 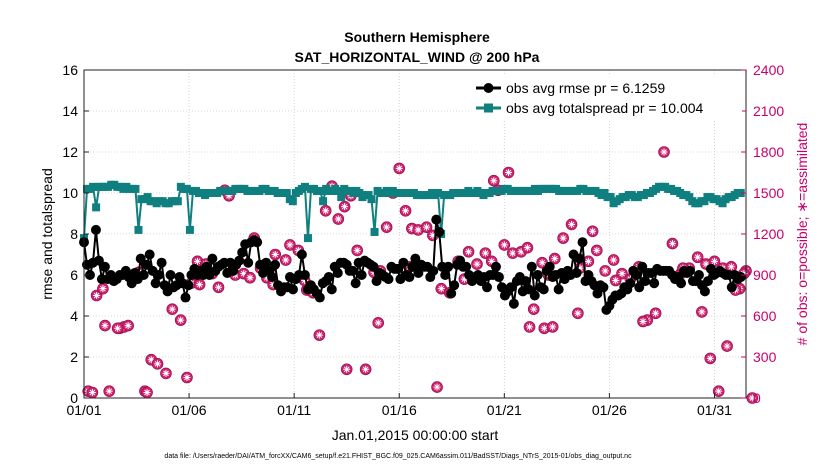 I want to click on legend-rmse-label: obs avg rmse pr = 6.1259, so click(x=585, y=88).